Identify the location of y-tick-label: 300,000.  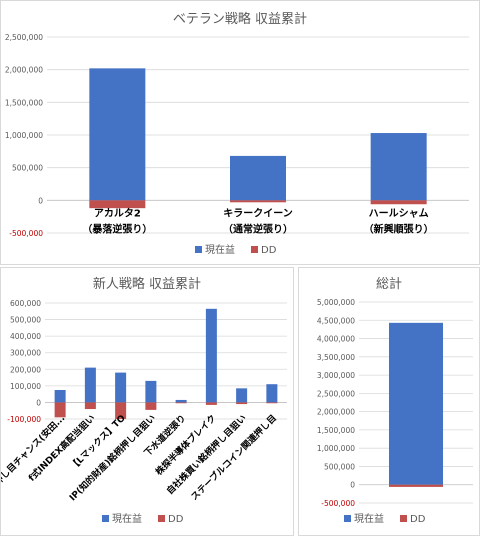
(25, 353).